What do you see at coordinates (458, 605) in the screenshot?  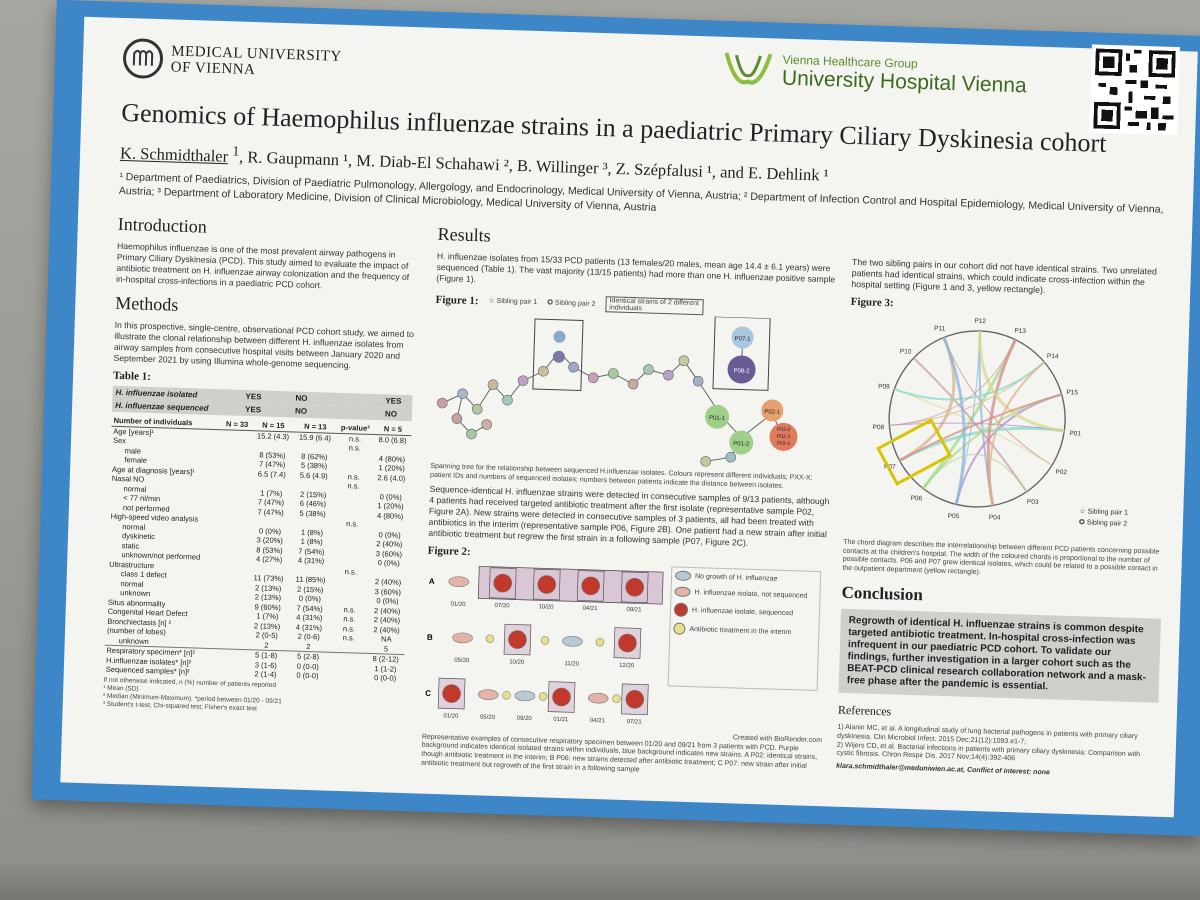 I see `fig2-date-label: 01/20` at bounding box center [458, 605].